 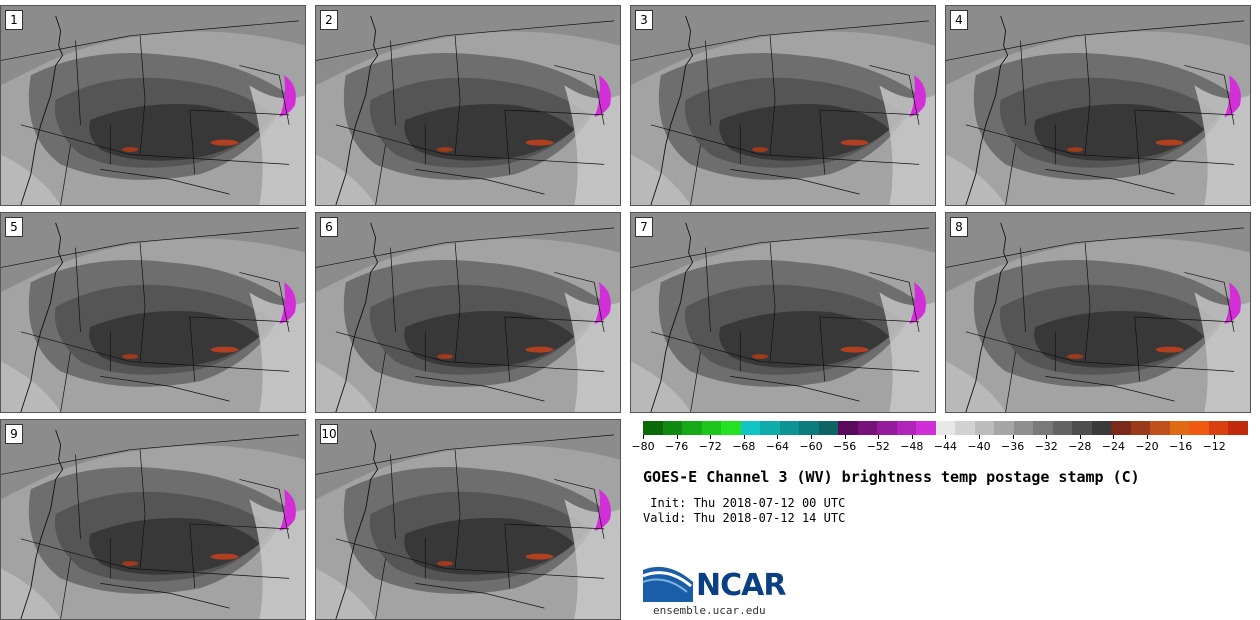 What do you see at coordinates (912, 446) in the screenshot?
I see `colorbar-tick-label: −48` at bounding box center [912, 446].